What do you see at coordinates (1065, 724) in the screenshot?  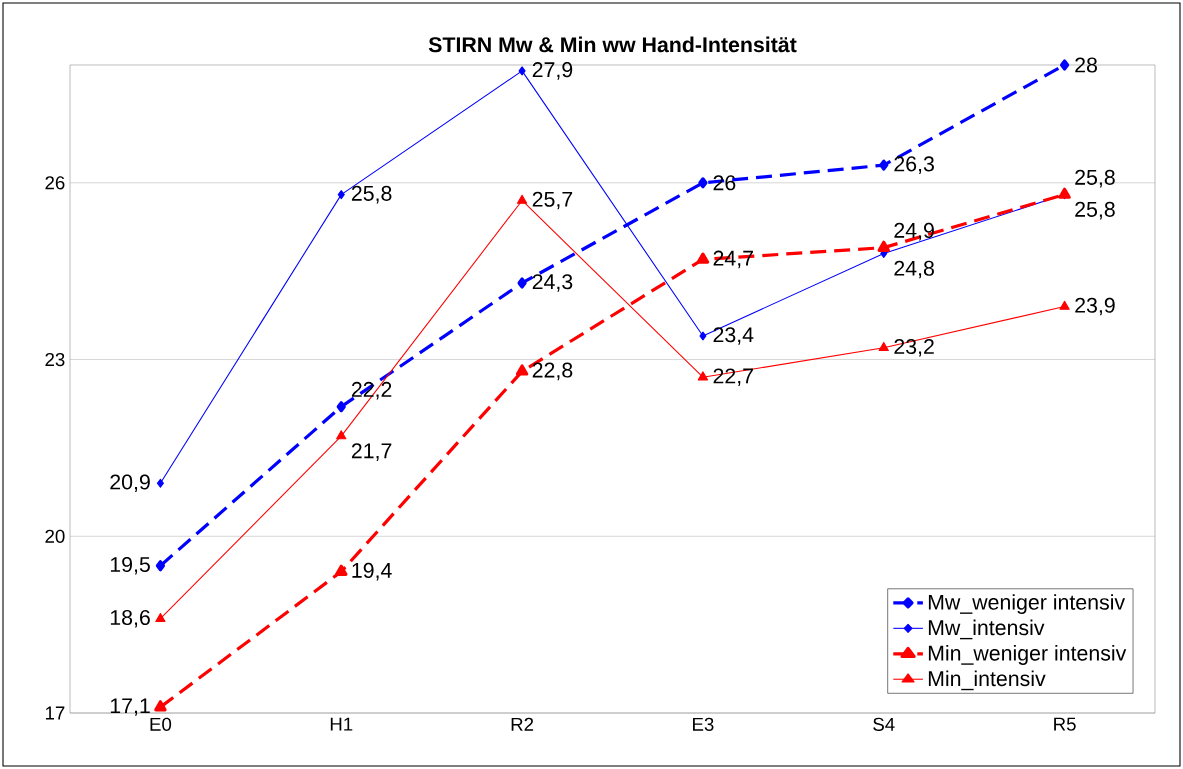 I see `x-tick-label: R5` at bounding box center [1065, 724].